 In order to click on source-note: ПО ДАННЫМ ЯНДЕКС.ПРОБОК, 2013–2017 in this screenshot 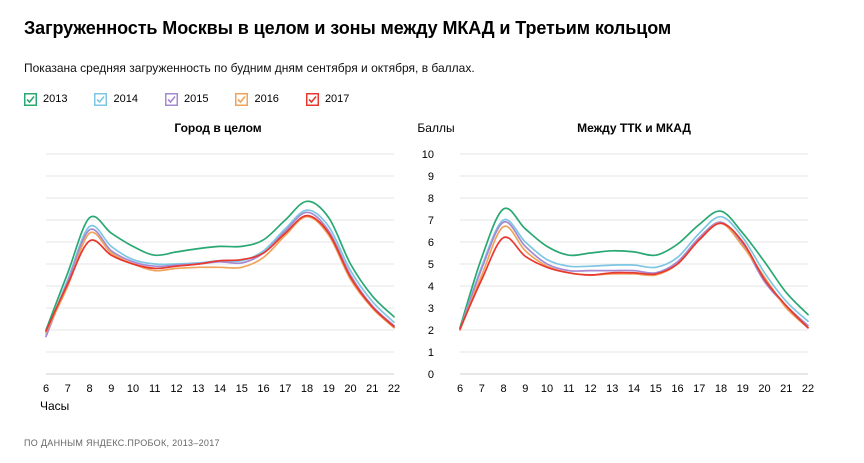, I will do `click(122, 443)`.